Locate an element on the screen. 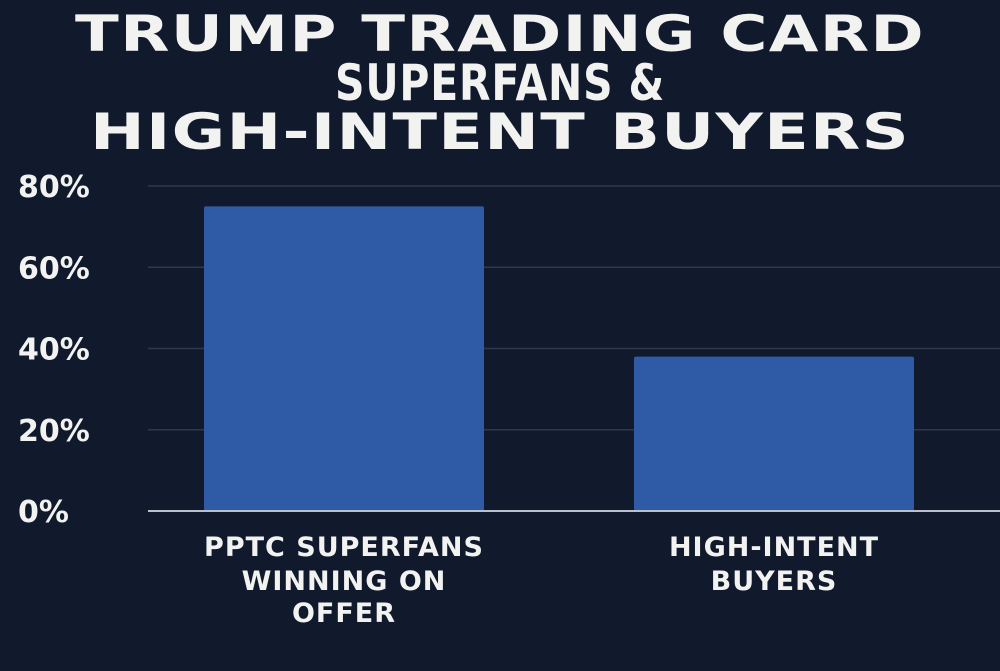 Image resolution: width=1000 pixels, height=671 pixels. y-tick-label-60: 60% is located at coordinates (54, 268).